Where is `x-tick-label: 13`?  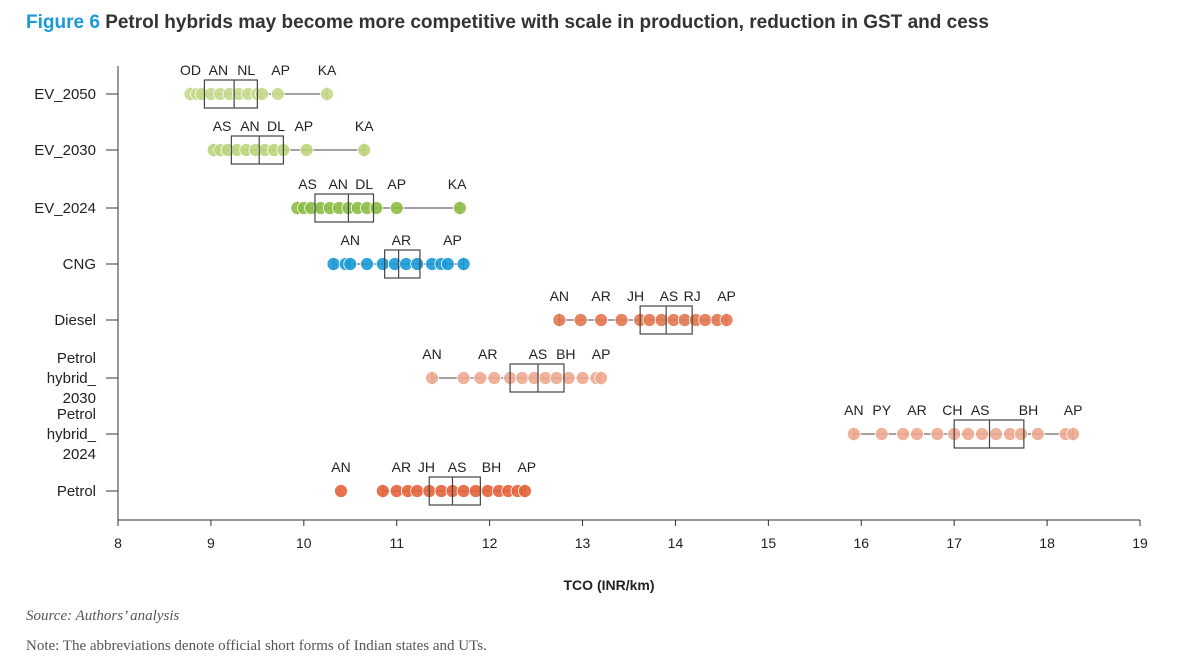 x-tick-label: 13 is located at coordinates (583, 543).